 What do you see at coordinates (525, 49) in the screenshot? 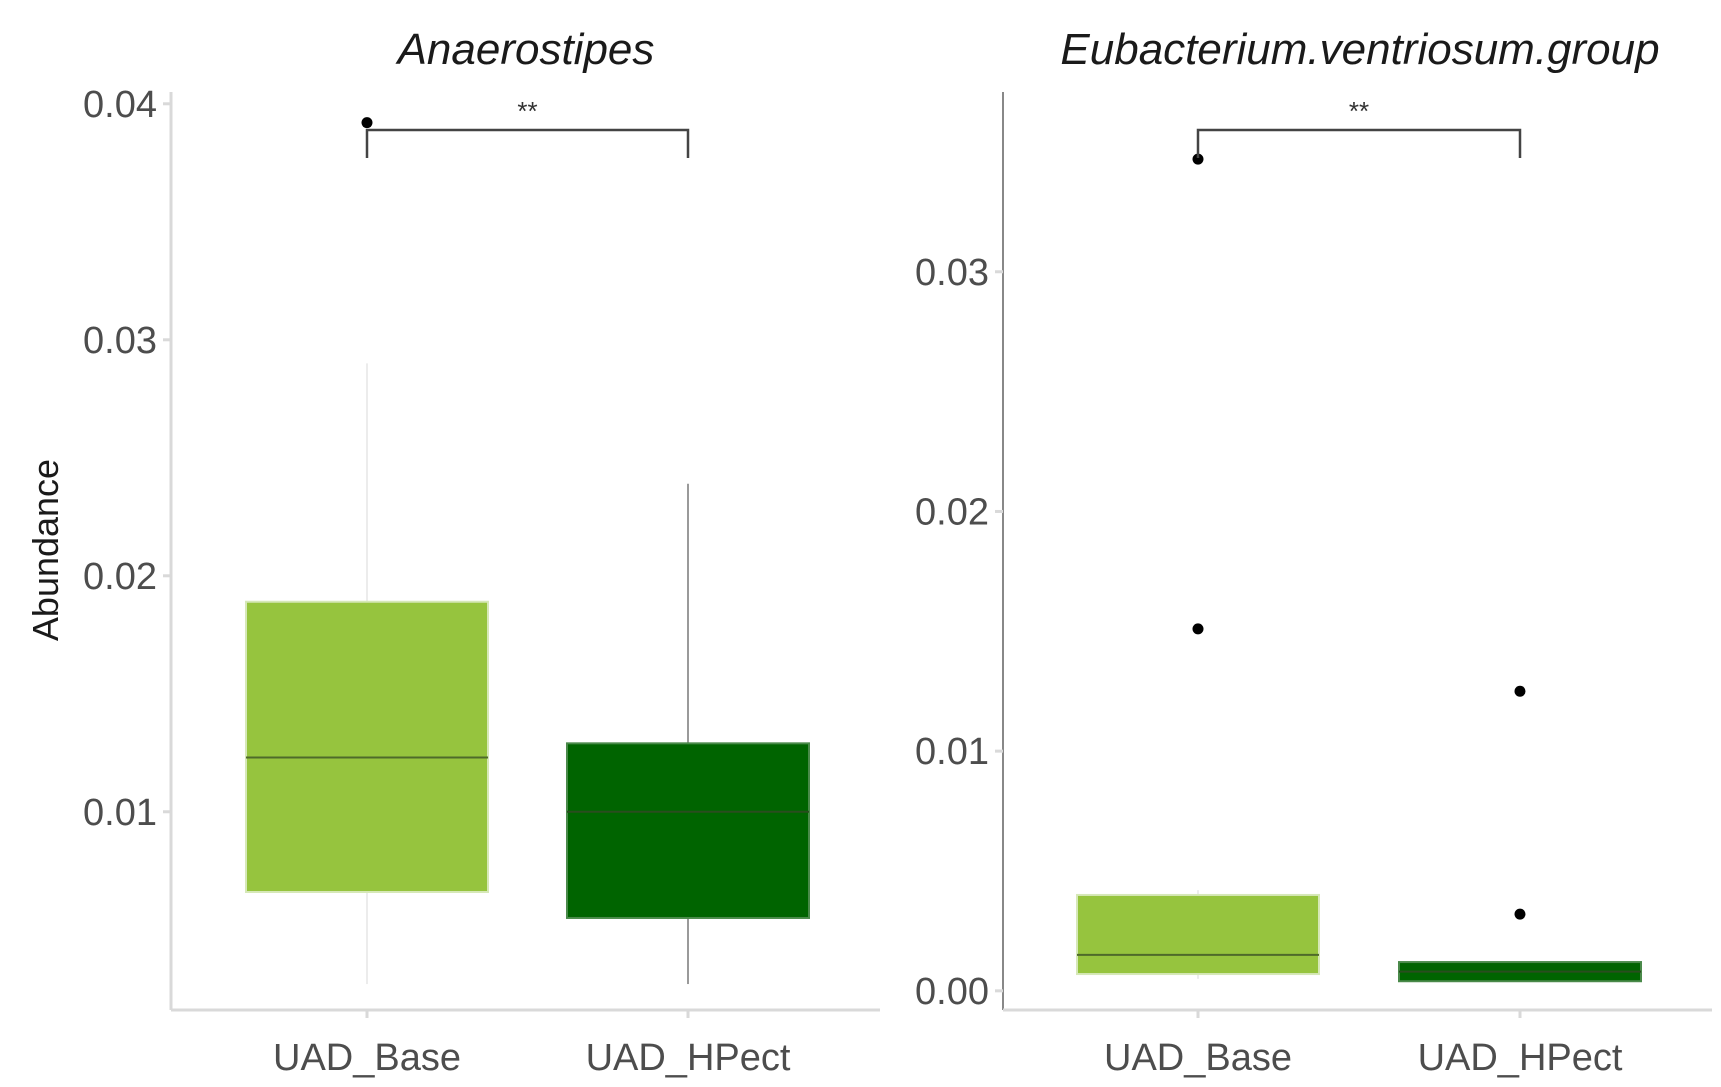
I see `panel-title: Anaerostipes` at bounding box center [525, 49].